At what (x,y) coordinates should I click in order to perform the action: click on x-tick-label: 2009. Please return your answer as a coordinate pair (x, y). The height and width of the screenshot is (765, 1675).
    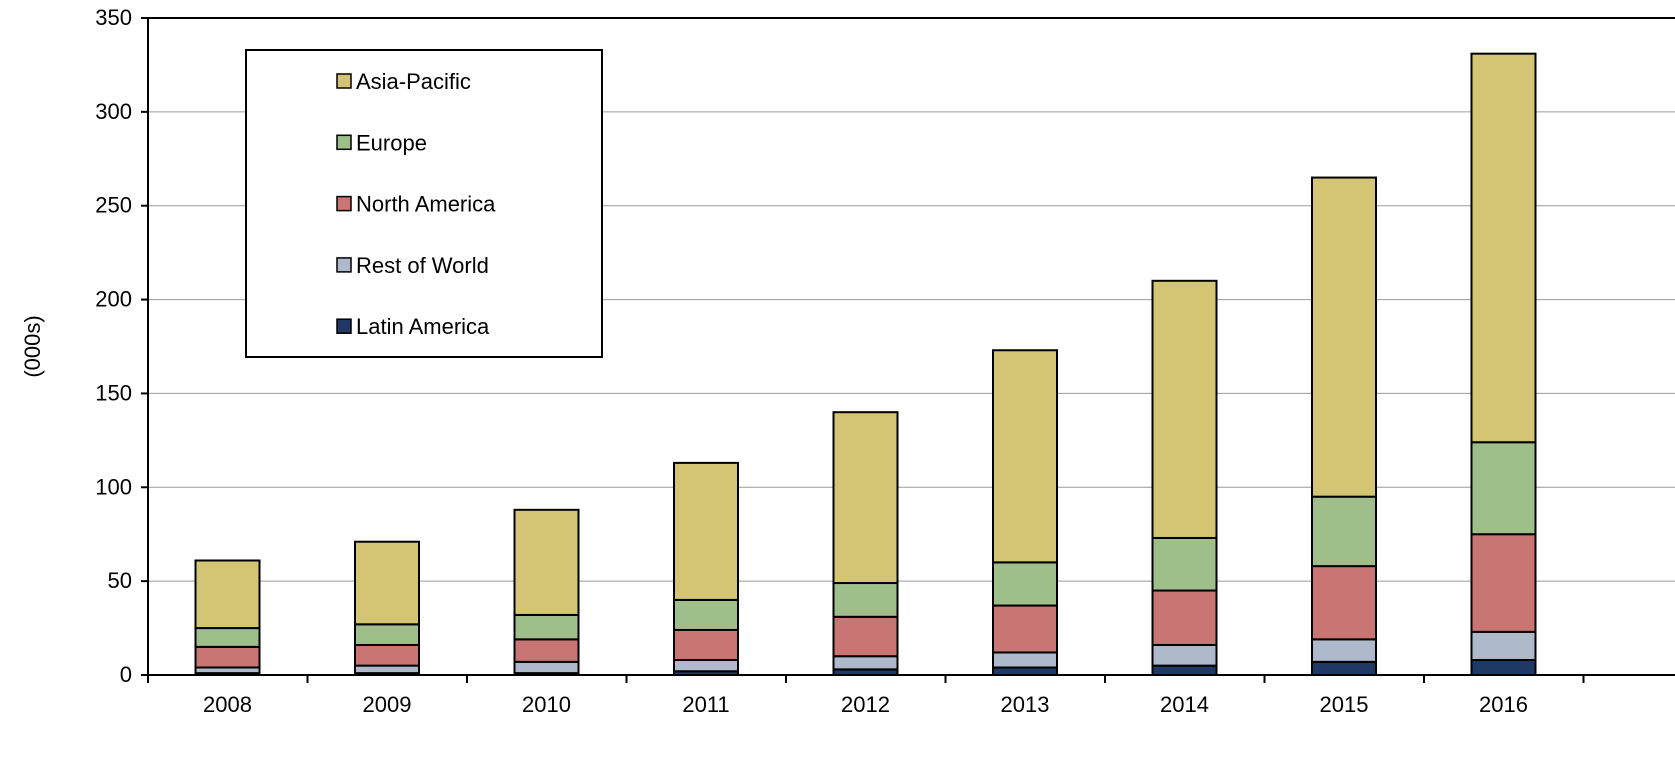
    Looking at the image, I should click on (387, 704).